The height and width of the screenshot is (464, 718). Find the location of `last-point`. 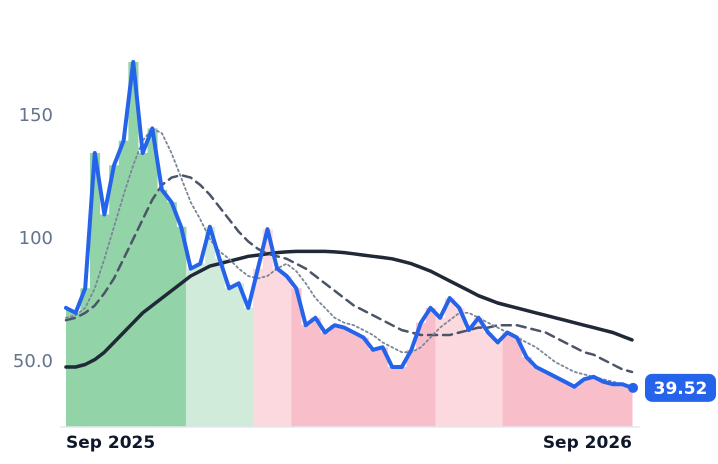

last-point is located at coordinates (633, 387).